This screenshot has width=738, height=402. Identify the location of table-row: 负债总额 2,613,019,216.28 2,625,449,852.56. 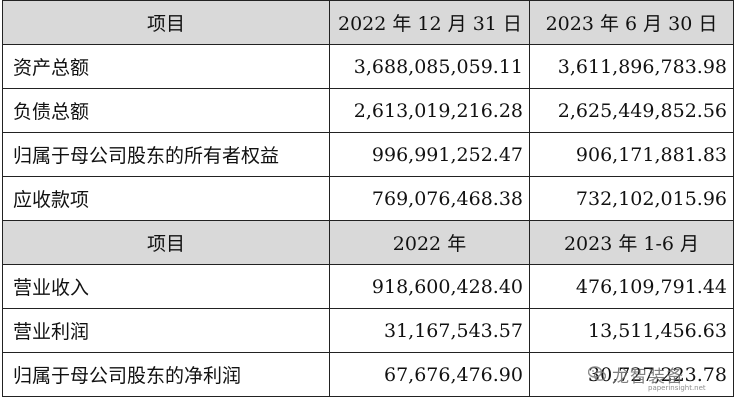
(368, 110).